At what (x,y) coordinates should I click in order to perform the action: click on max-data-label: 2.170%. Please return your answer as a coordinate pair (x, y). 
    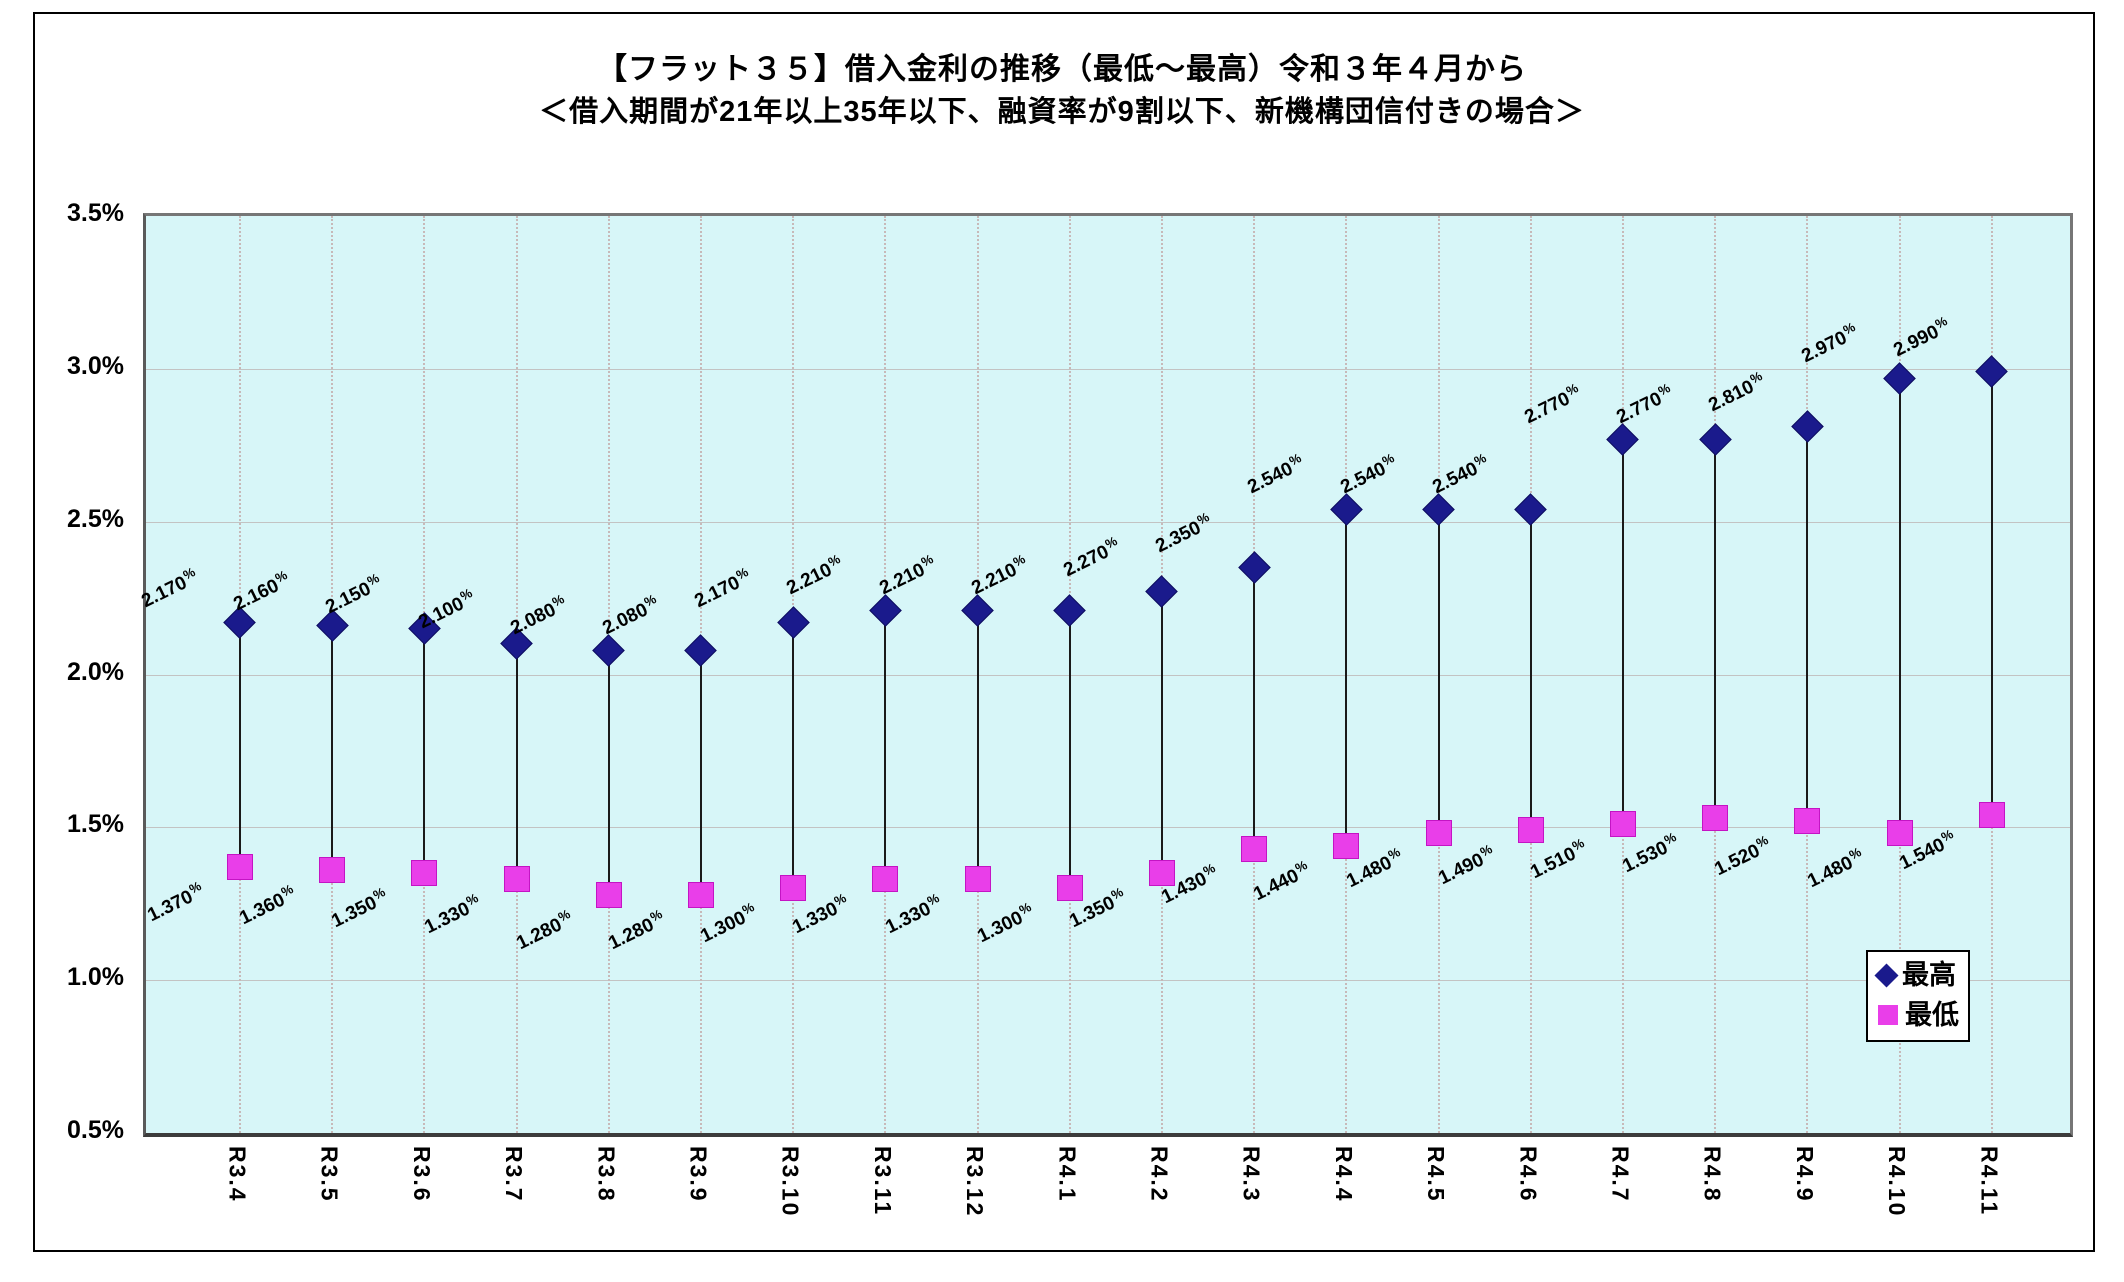
    Looking at the image, I should click on (168, 587).